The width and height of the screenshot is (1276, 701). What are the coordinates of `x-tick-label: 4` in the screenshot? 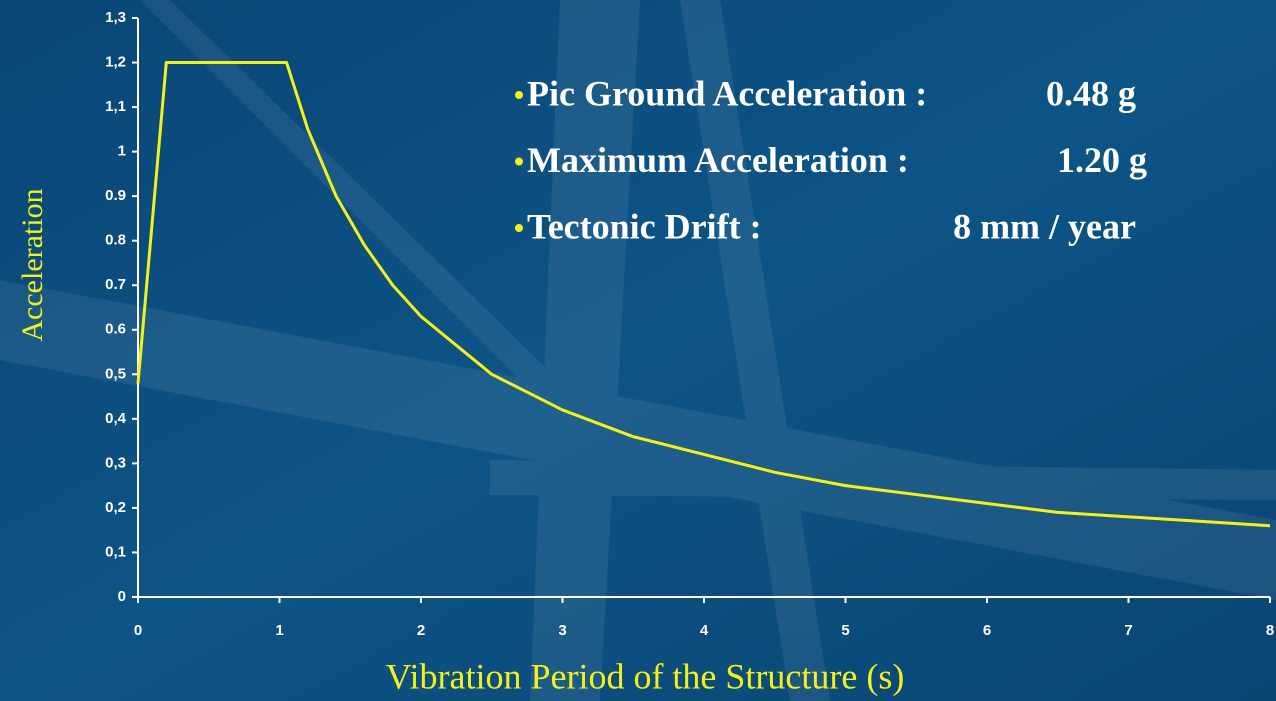 It's located at (704, 630).